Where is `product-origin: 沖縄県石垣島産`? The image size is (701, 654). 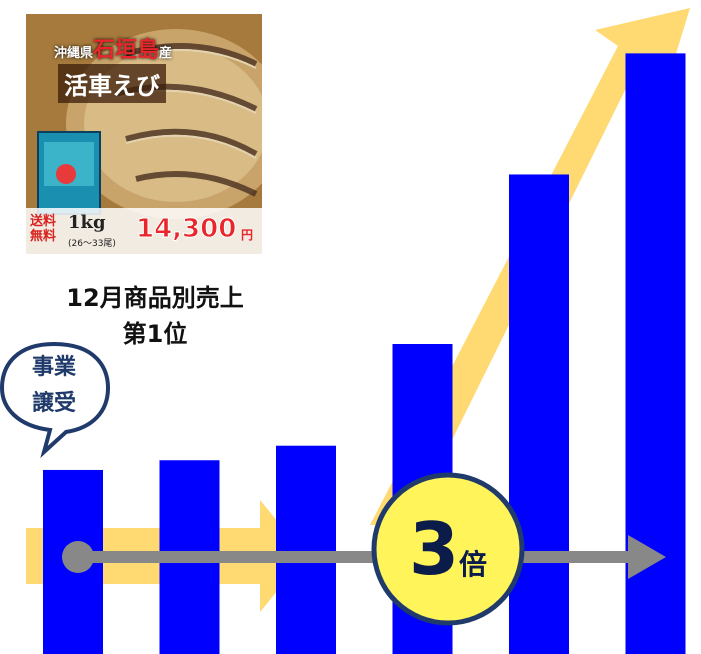
product-origin: 沖縄県石垣島産 is located at coordinates (113, 50).